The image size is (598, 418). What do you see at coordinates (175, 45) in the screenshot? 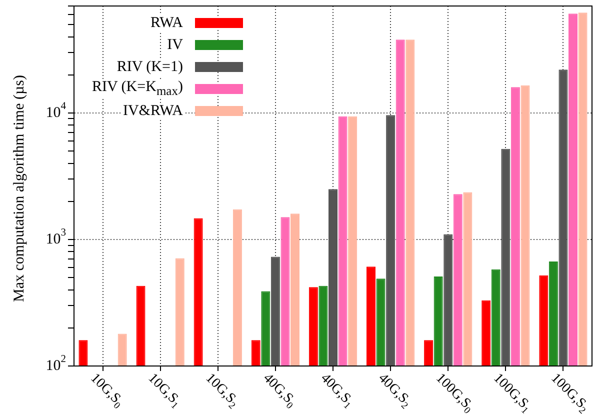
I see `legend-label: IV` at bounding box center [175, 45].